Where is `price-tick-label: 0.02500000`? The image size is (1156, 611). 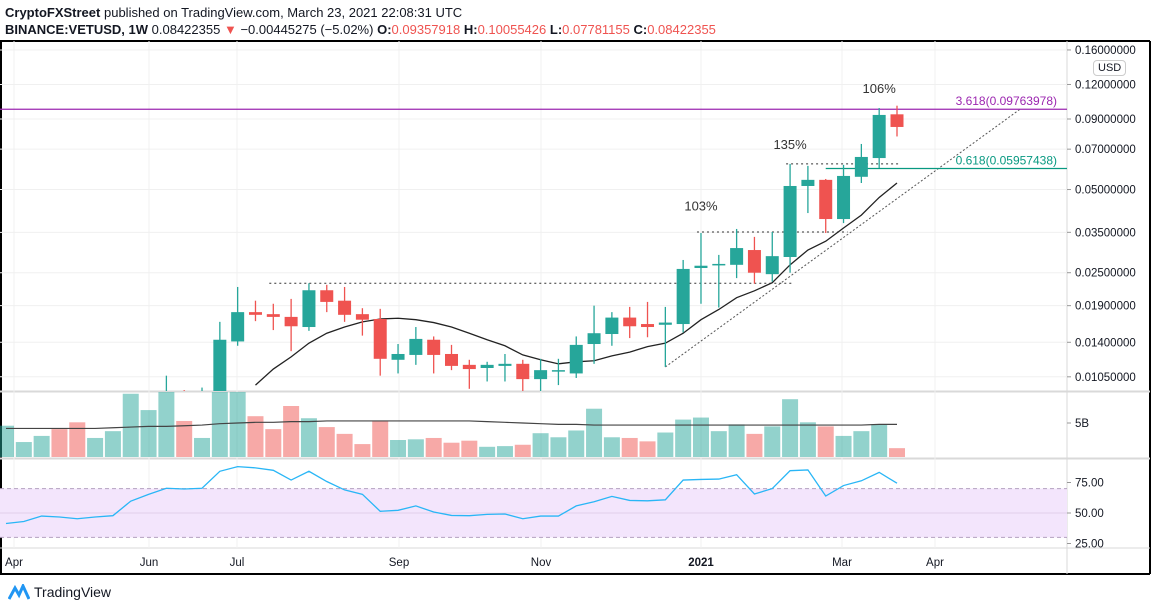
price-tick-label: 0.02500000 is located at coordinates (1105, 274).